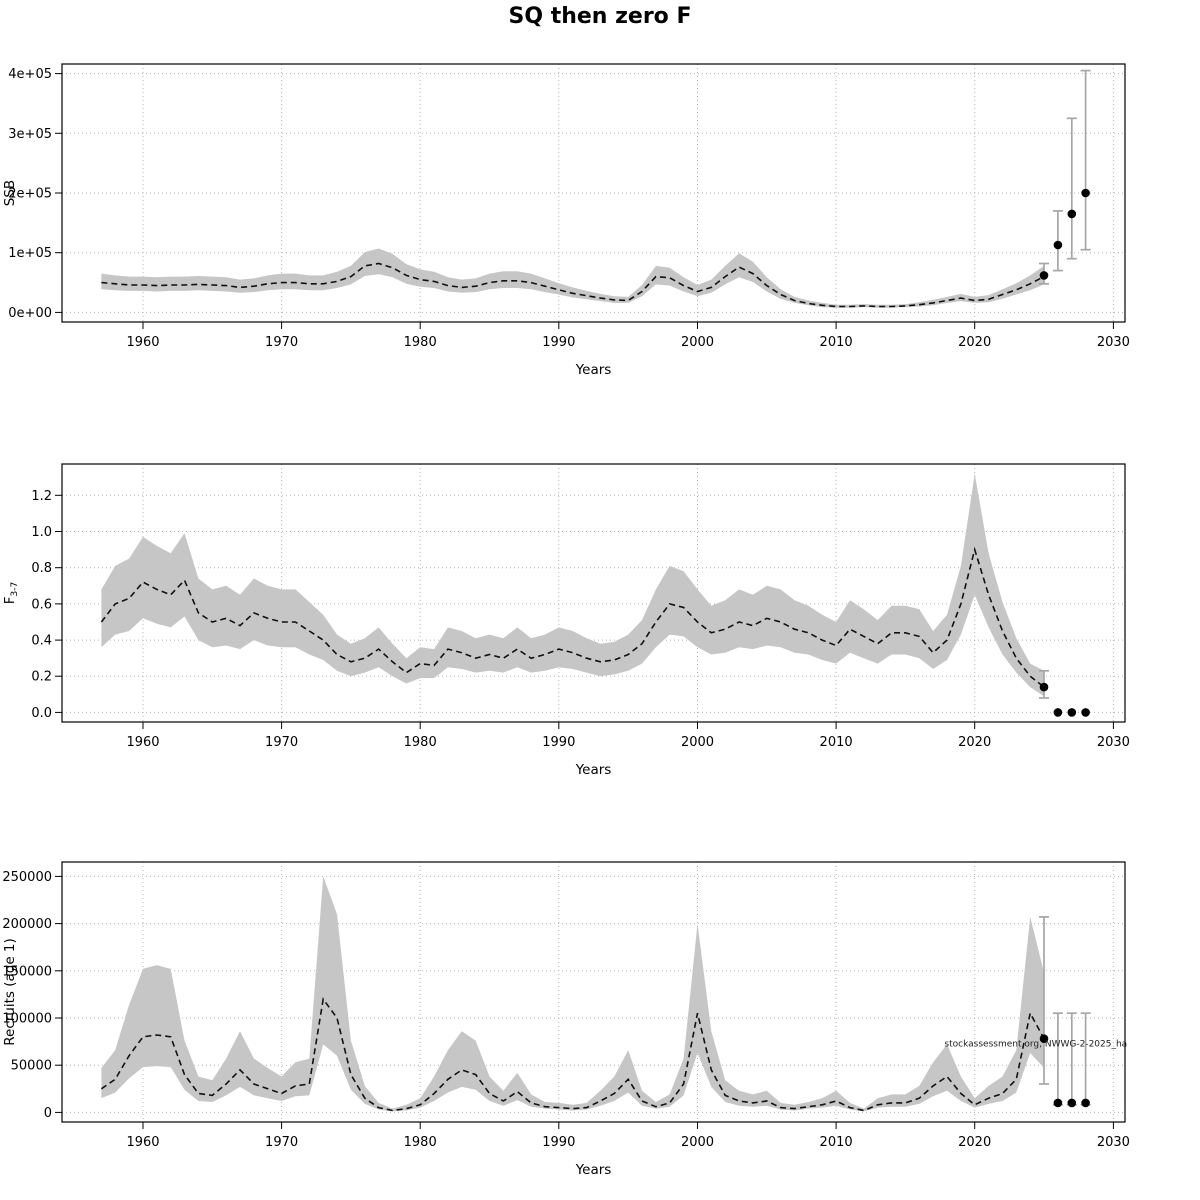 This screenshot has height=1200, width=1200. Describe the element at coordinates (30, 194) in the screenshot. I see `y-axis-tick-label: 2e+05` at that location.